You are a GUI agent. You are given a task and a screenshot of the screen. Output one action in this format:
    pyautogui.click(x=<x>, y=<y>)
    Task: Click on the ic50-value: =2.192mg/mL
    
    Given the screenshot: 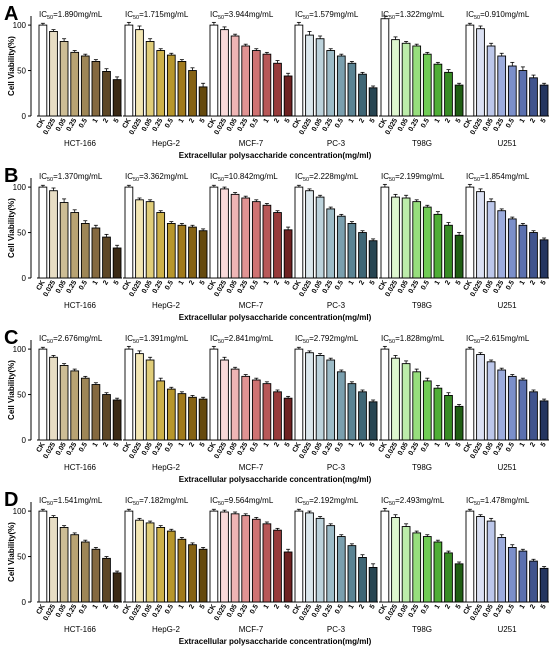 What is the action you would take?
    pyautogui.click(x=334, y=500)
    